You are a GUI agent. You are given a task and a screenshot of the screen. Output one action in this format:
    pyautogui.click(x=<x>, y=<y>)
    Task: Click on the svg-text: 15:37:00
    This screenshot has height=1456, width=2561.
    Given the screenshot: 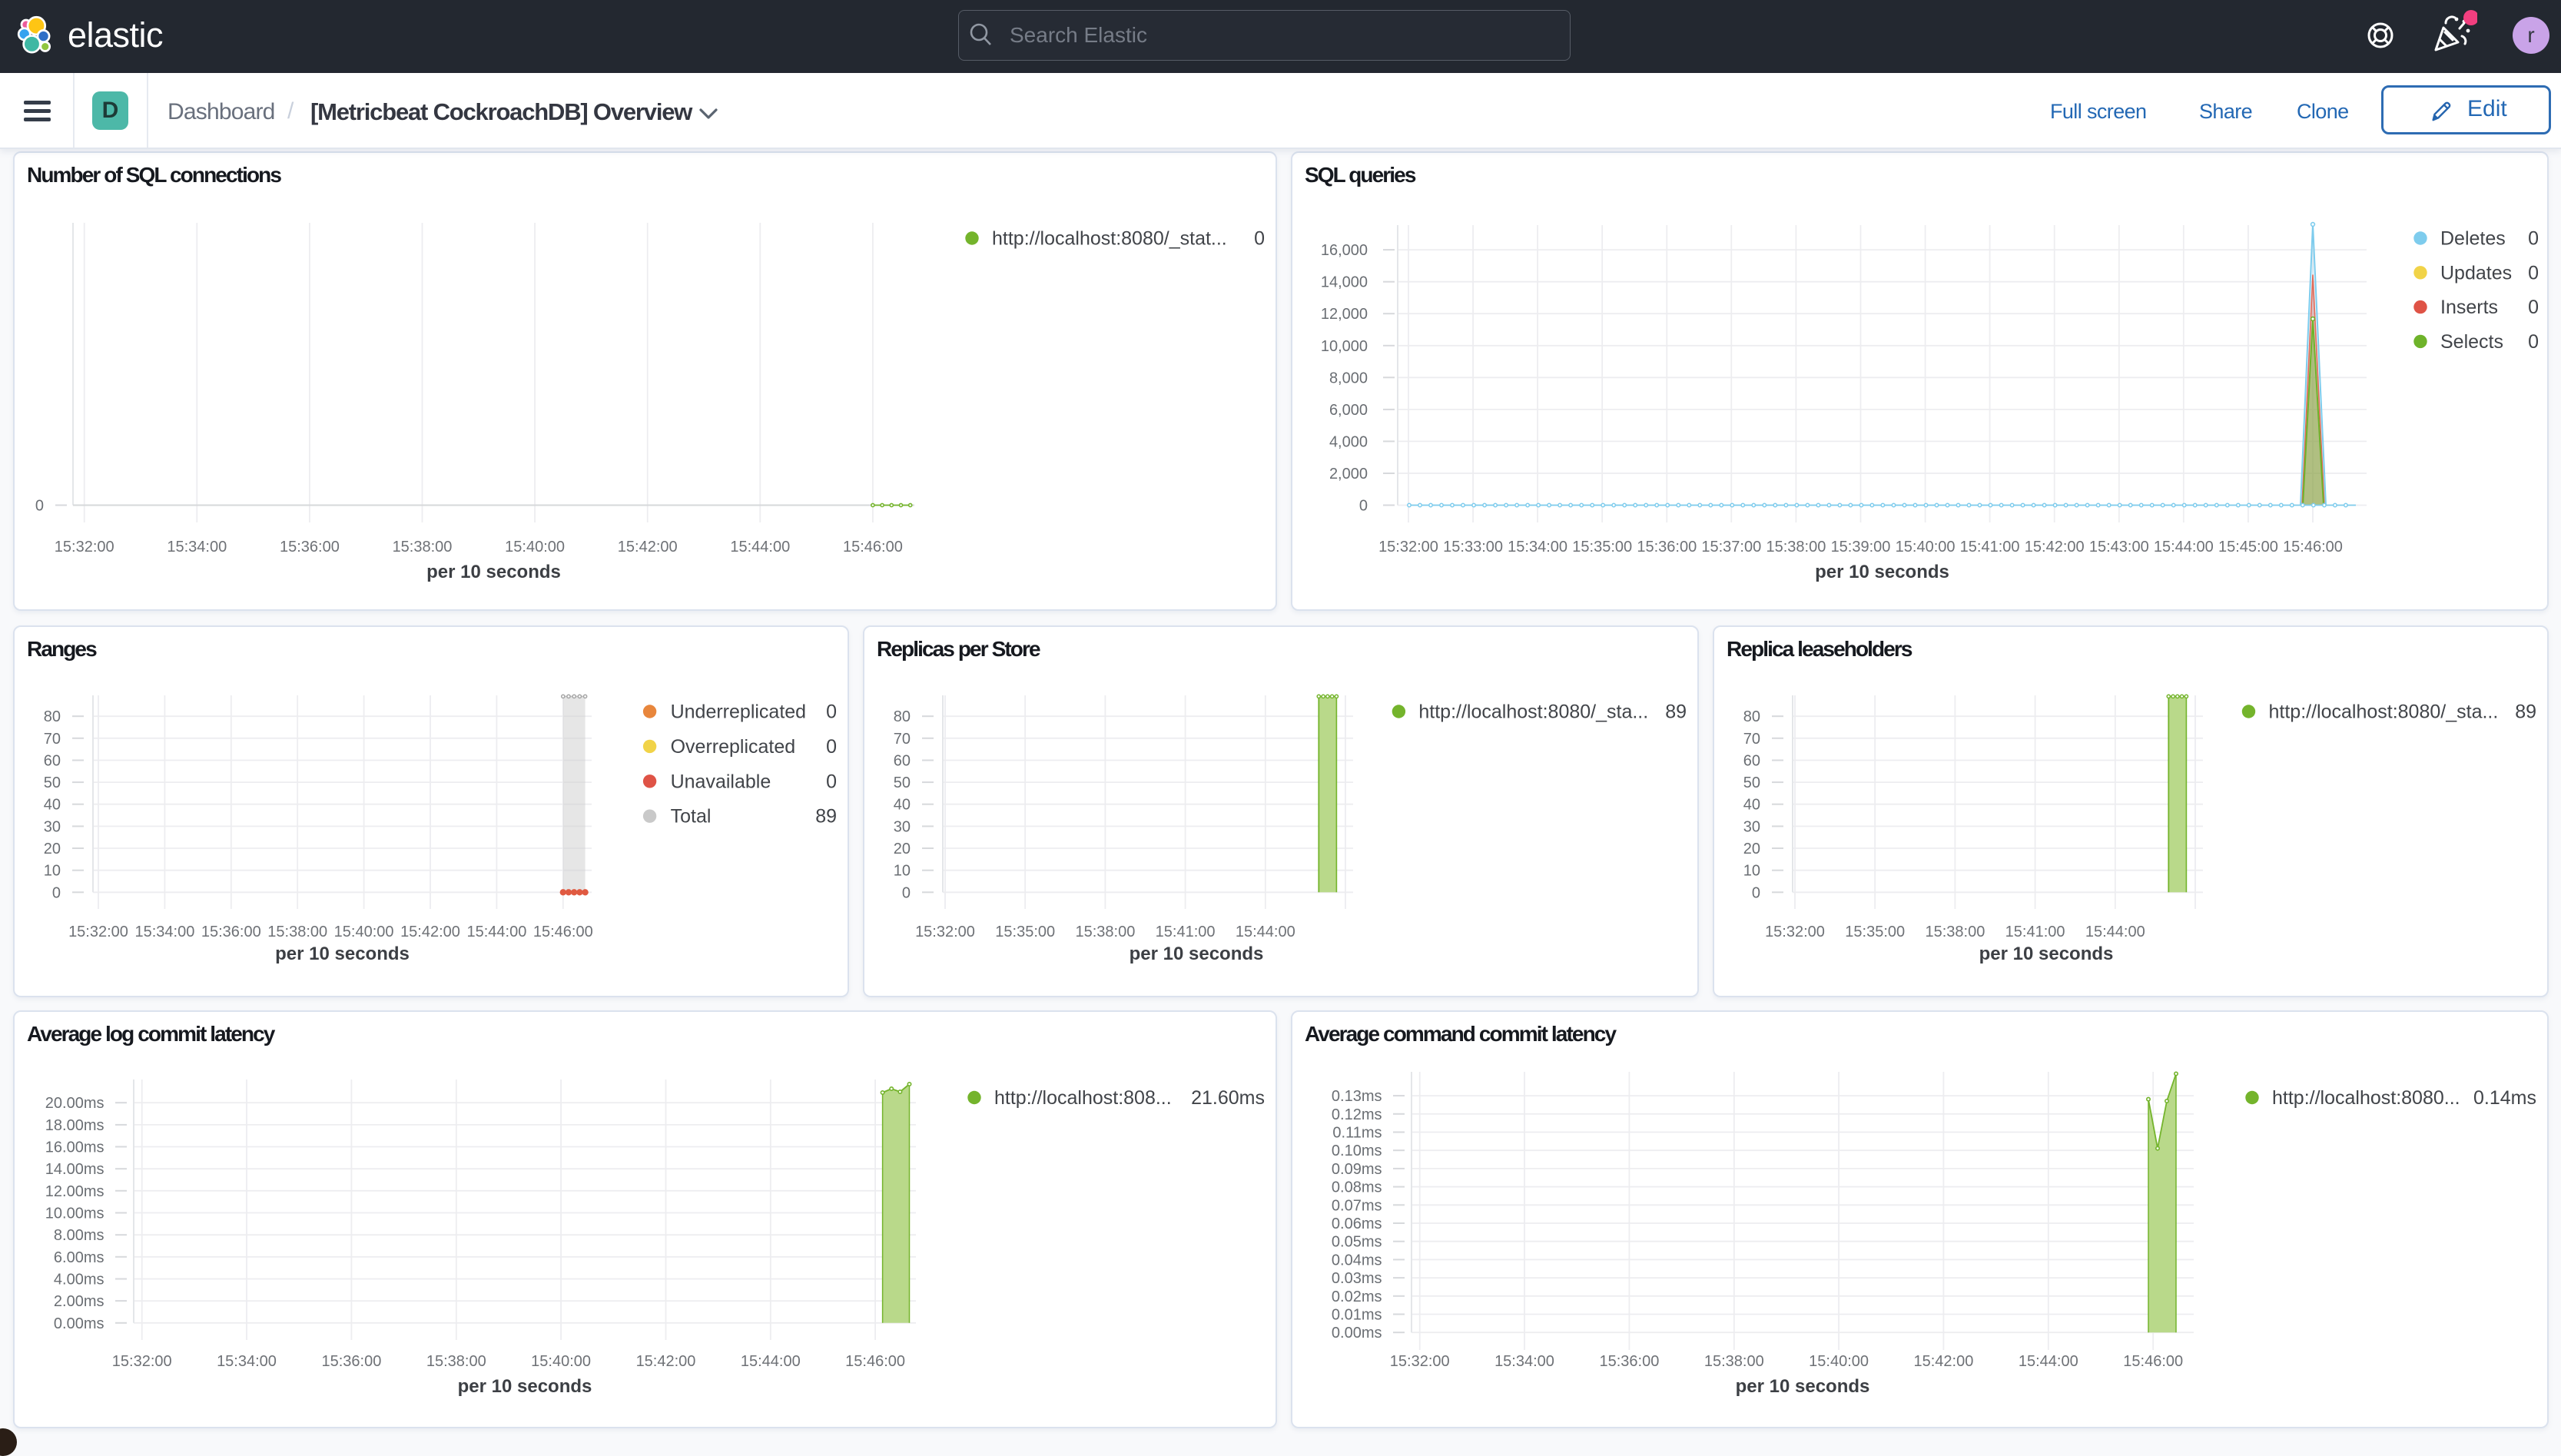 What is the action you would take?
    pyautogui.click(x=1731, y=547)
    